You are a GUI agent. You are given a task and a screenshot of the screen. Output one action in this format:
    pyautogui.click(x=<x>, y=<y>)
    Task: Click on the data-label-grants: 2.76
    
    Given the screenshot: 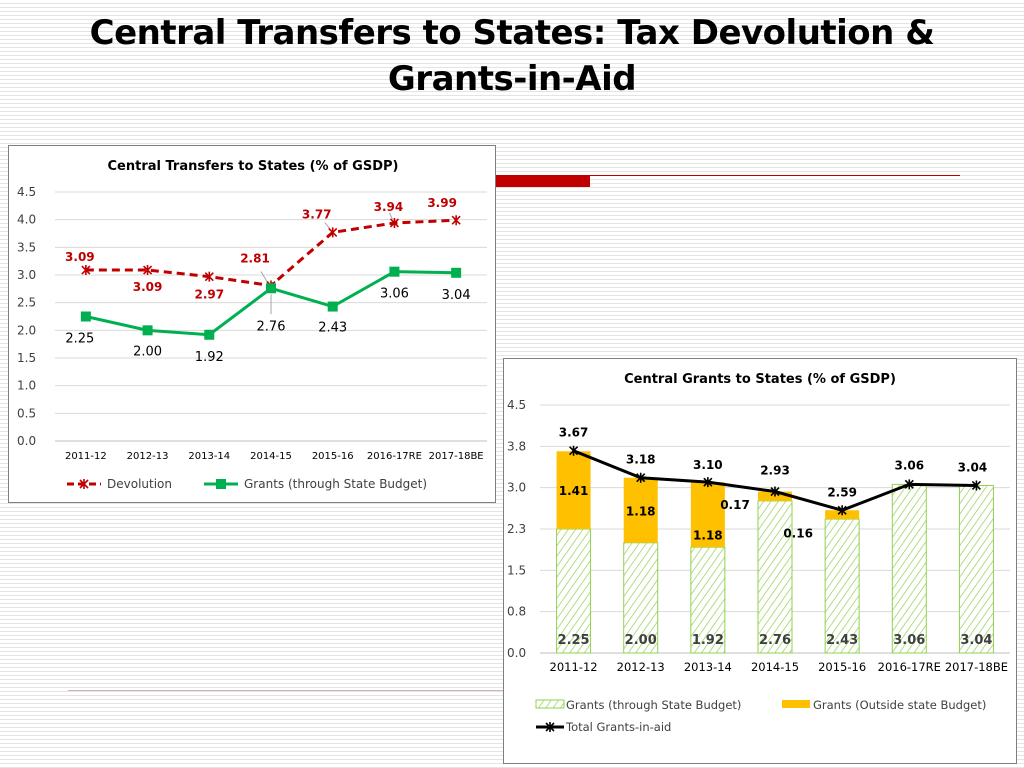 What is the action you would take?
    pyautogui.click(x=271, y=326)
    